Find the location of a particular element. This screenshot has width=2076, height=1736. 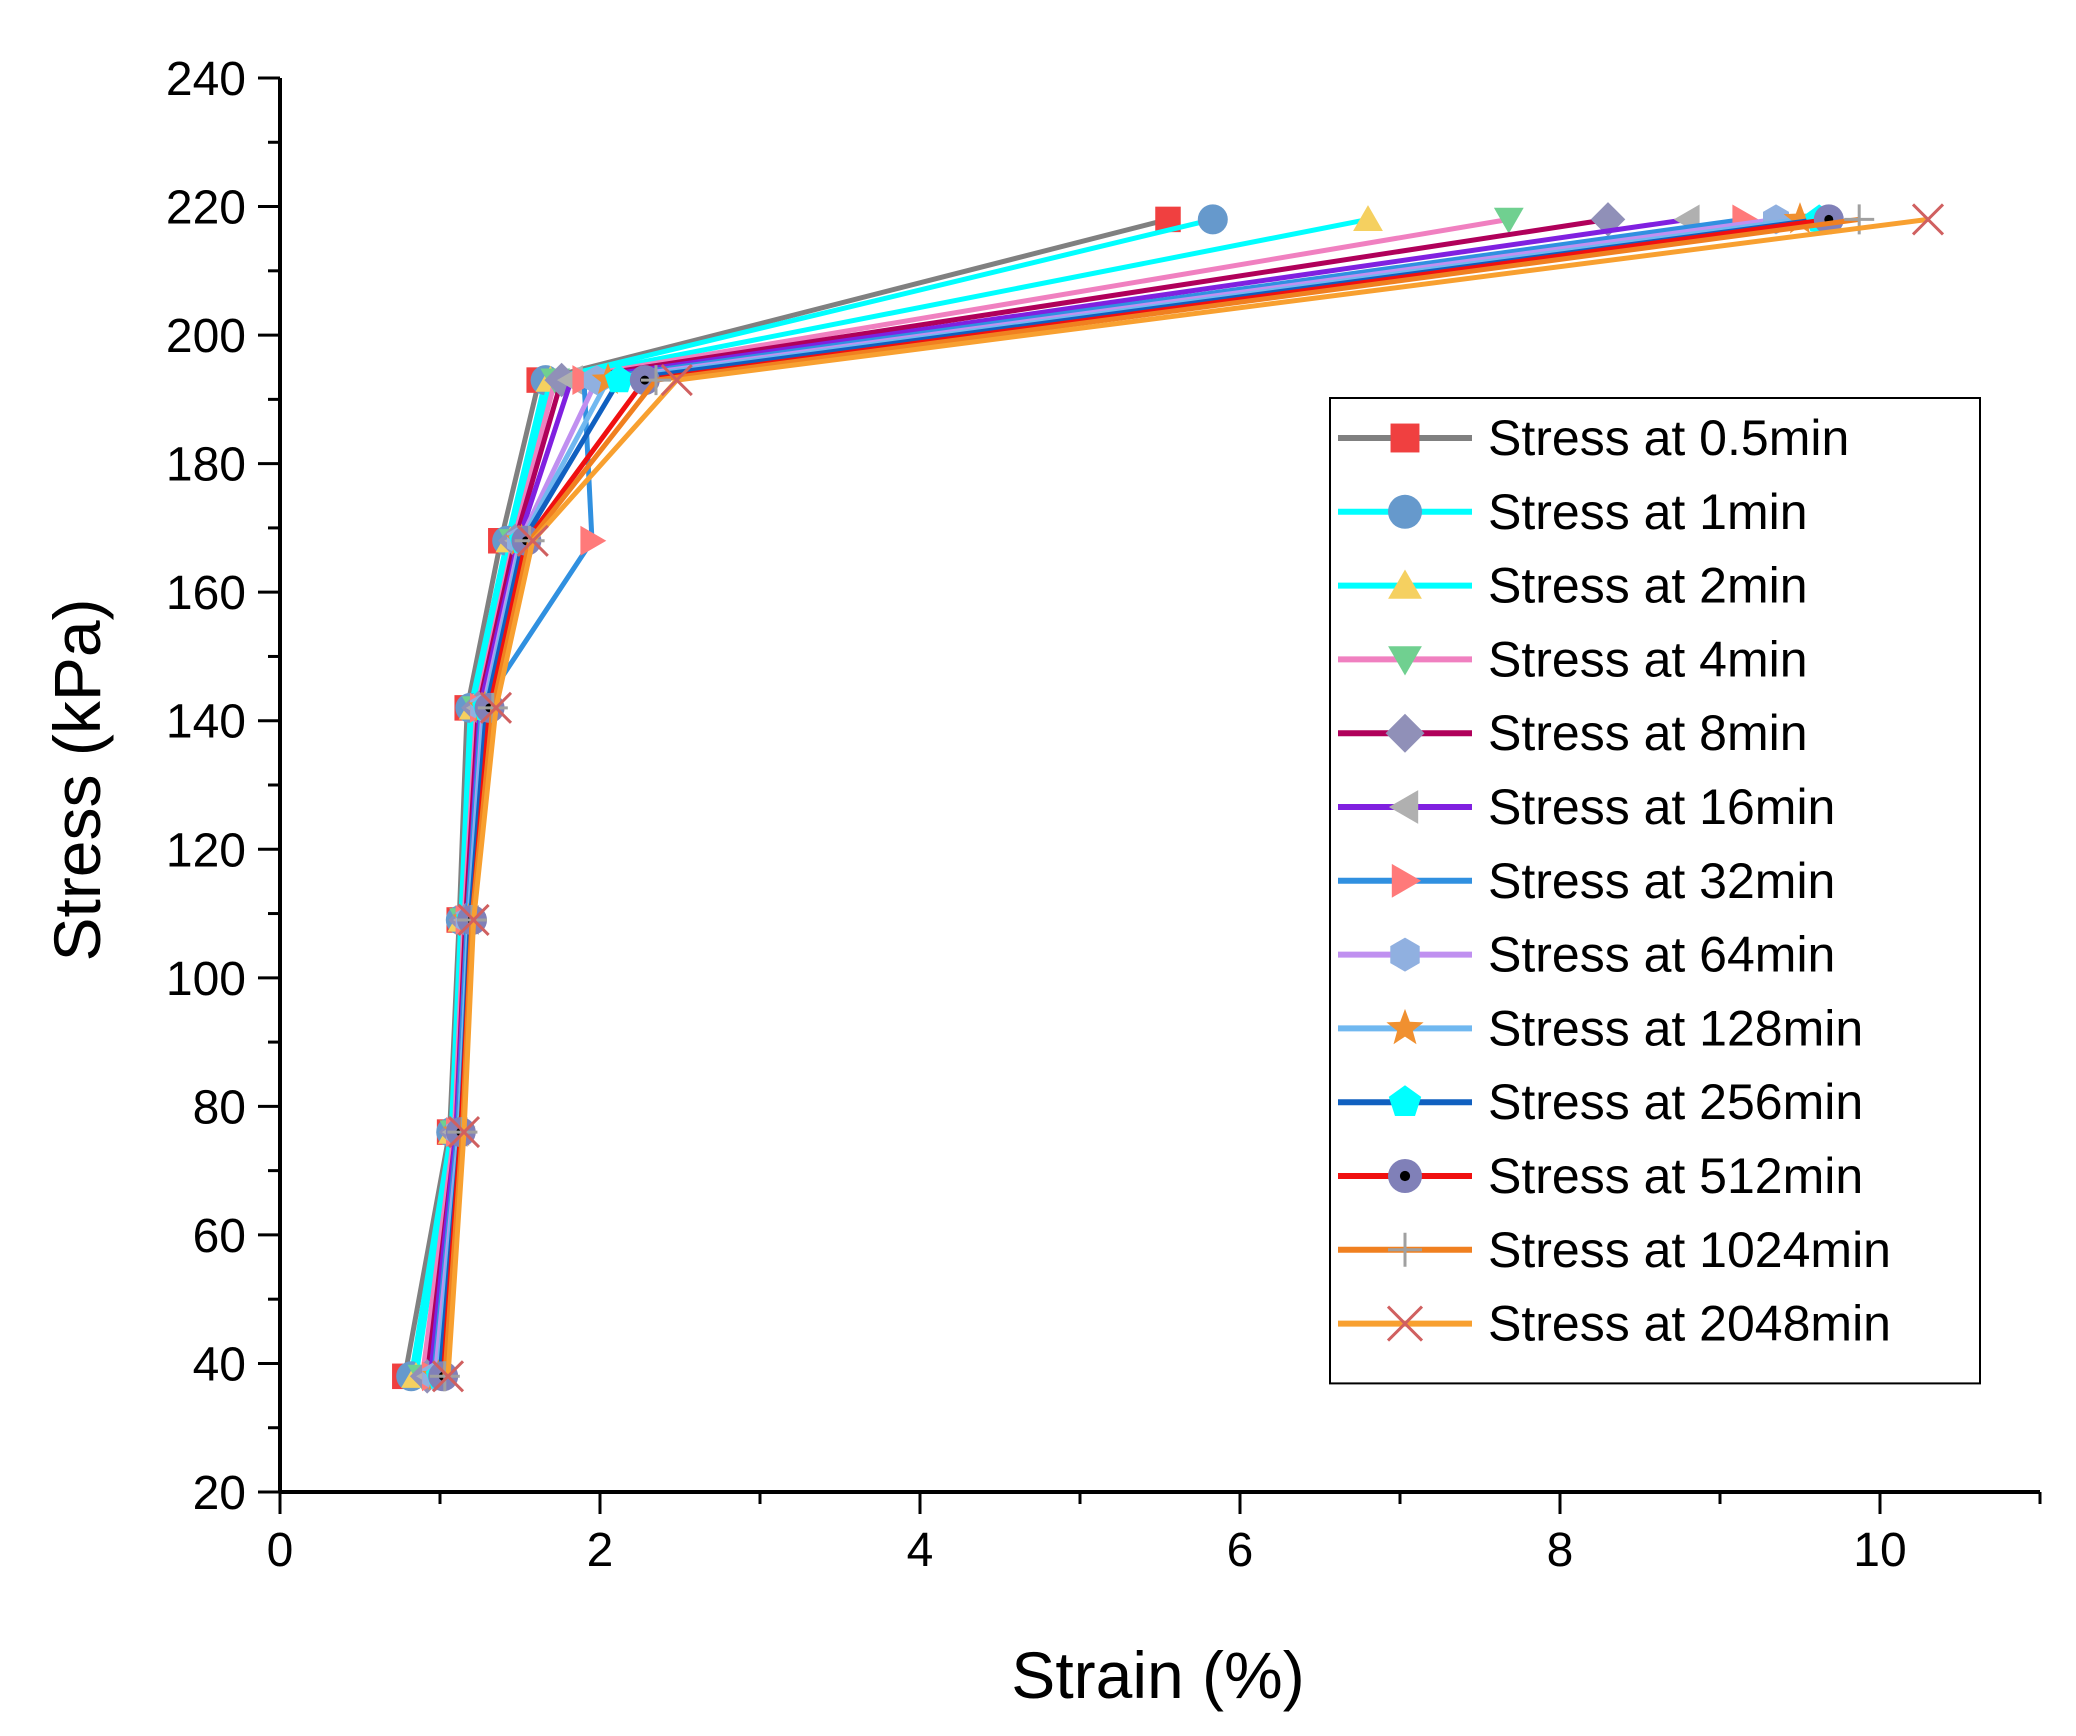

legend-item: Stress at 0.5min is located at coordinates (1593, 438).